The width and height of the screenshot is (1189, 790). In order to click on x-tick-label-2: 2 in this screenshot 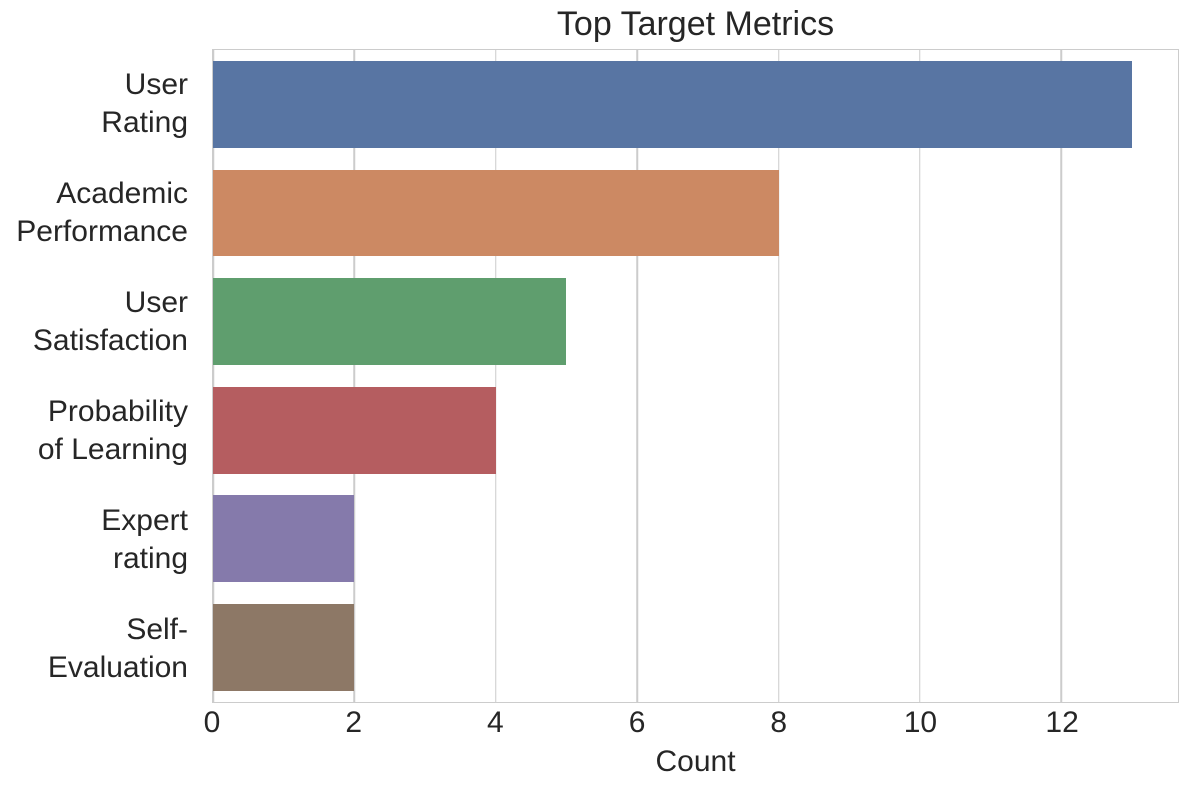, I will do `click(354, 722)`.